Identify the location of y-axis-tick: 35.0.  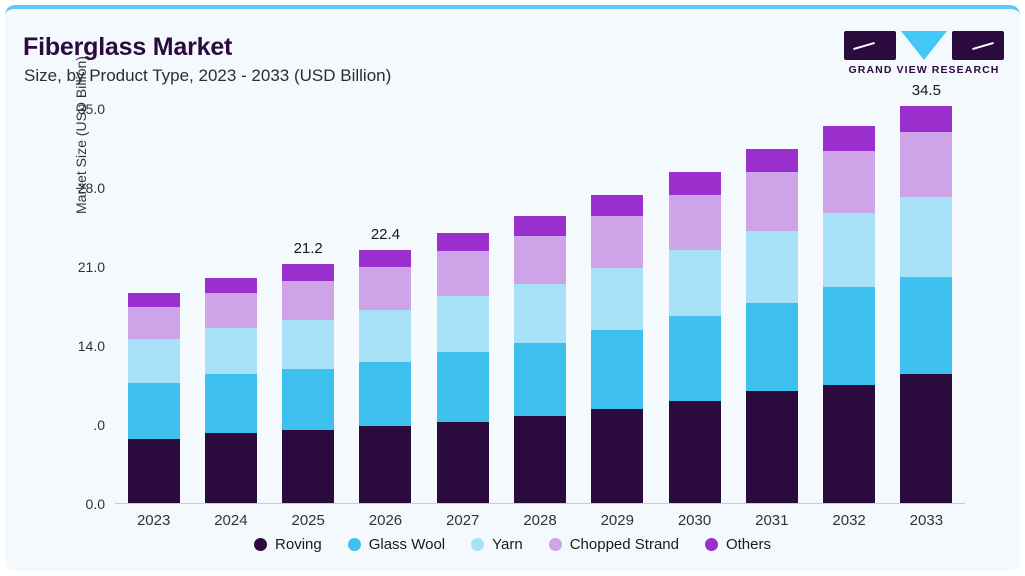
(91, 109).